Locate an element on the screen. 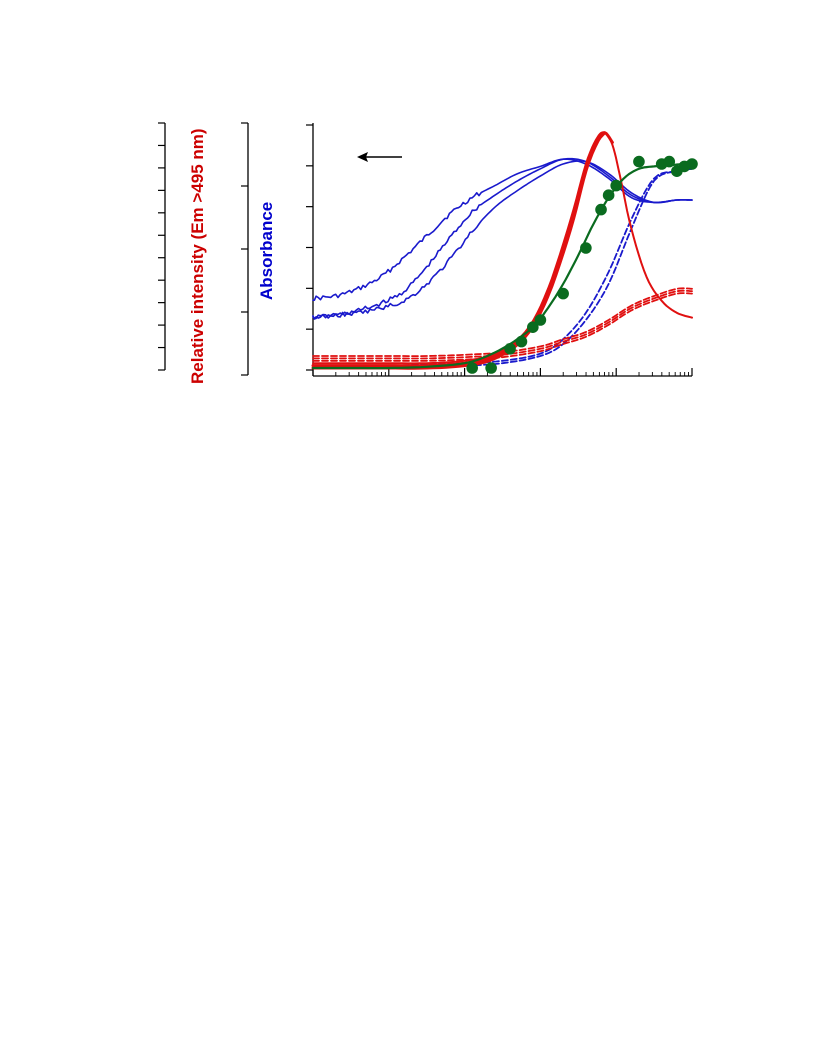 Image resolution: width=816 pixels, height=1056 pixels. marker-layer is located at coordinates (582, 264).